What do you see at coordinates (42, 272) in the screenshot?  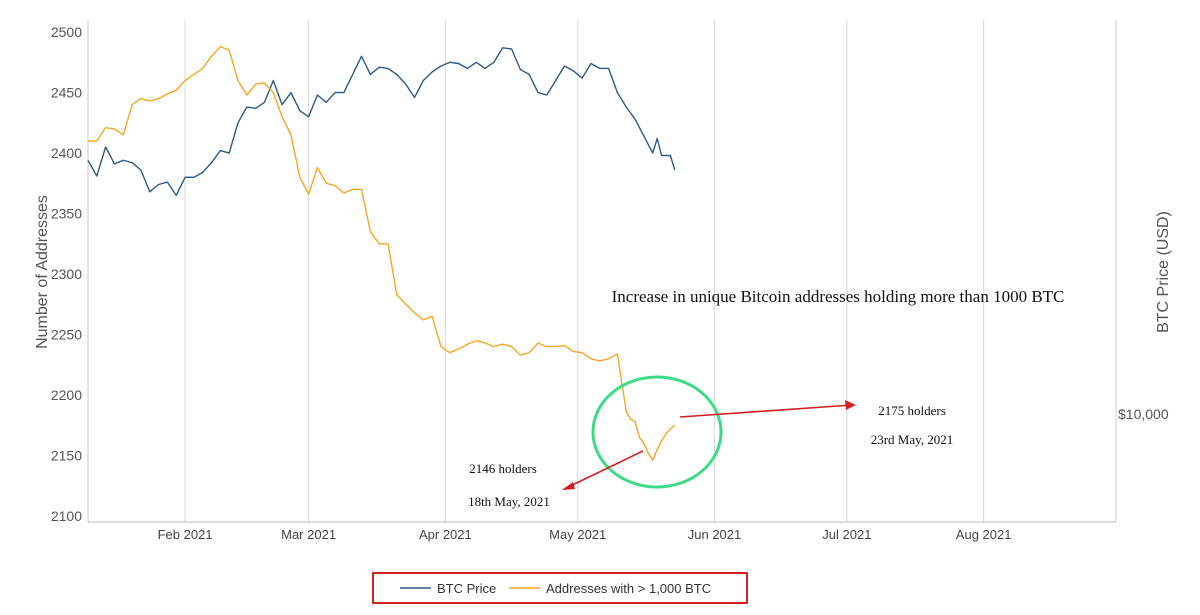 I see `y-axis-title-left: Number of Addresses` at bounding box center [42, 272].